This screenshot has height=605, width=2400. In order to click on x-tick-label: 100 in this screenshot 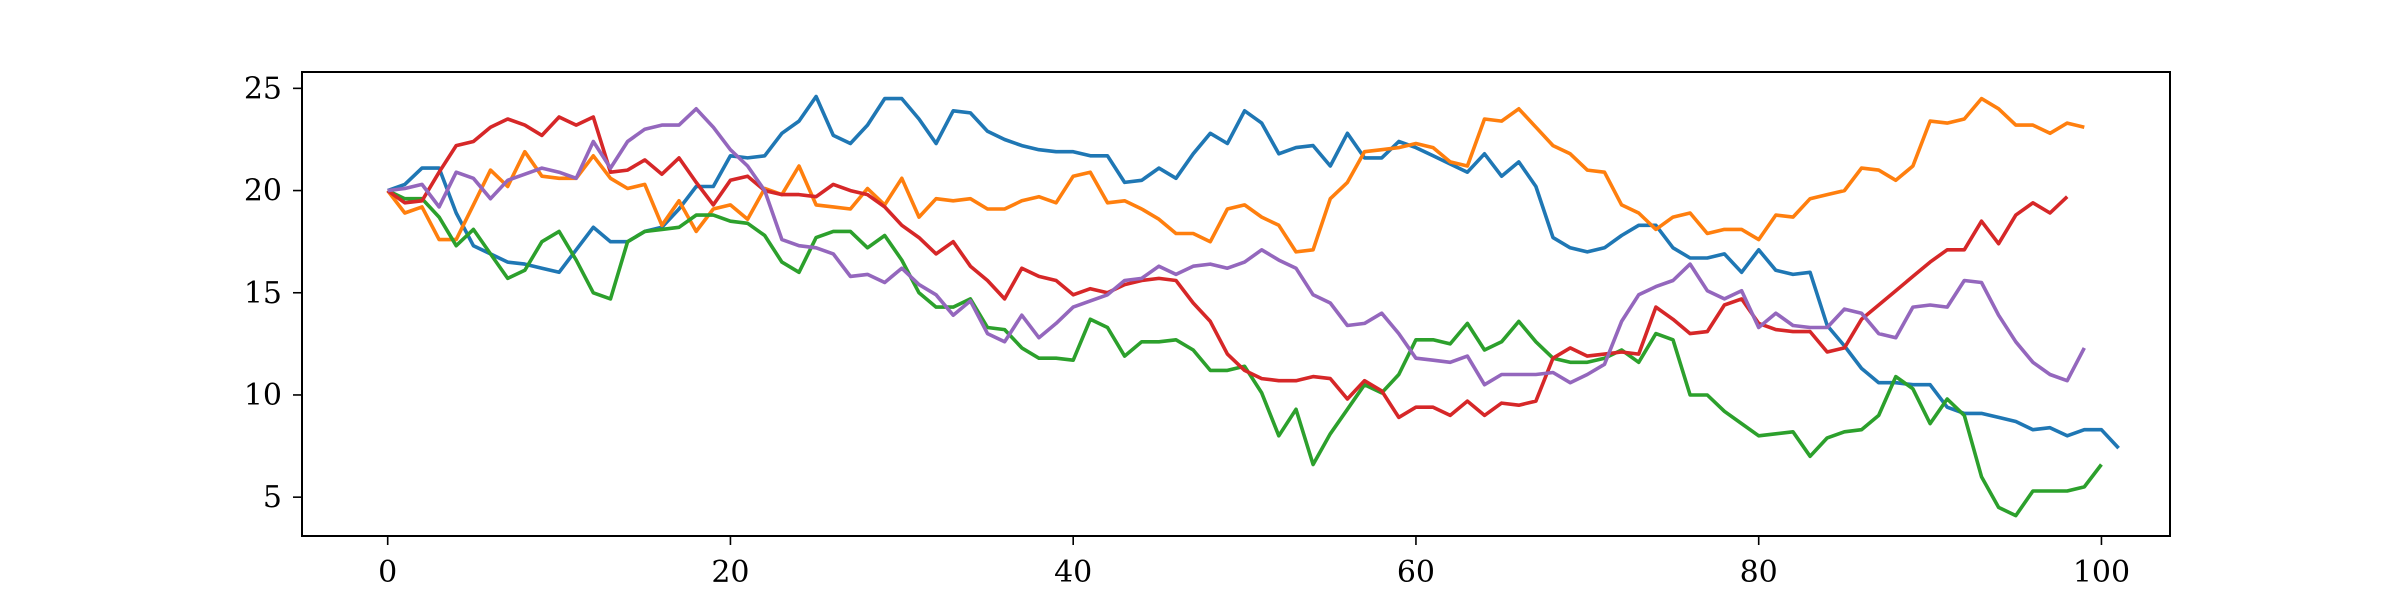, I will do `click(2101, 572)`.